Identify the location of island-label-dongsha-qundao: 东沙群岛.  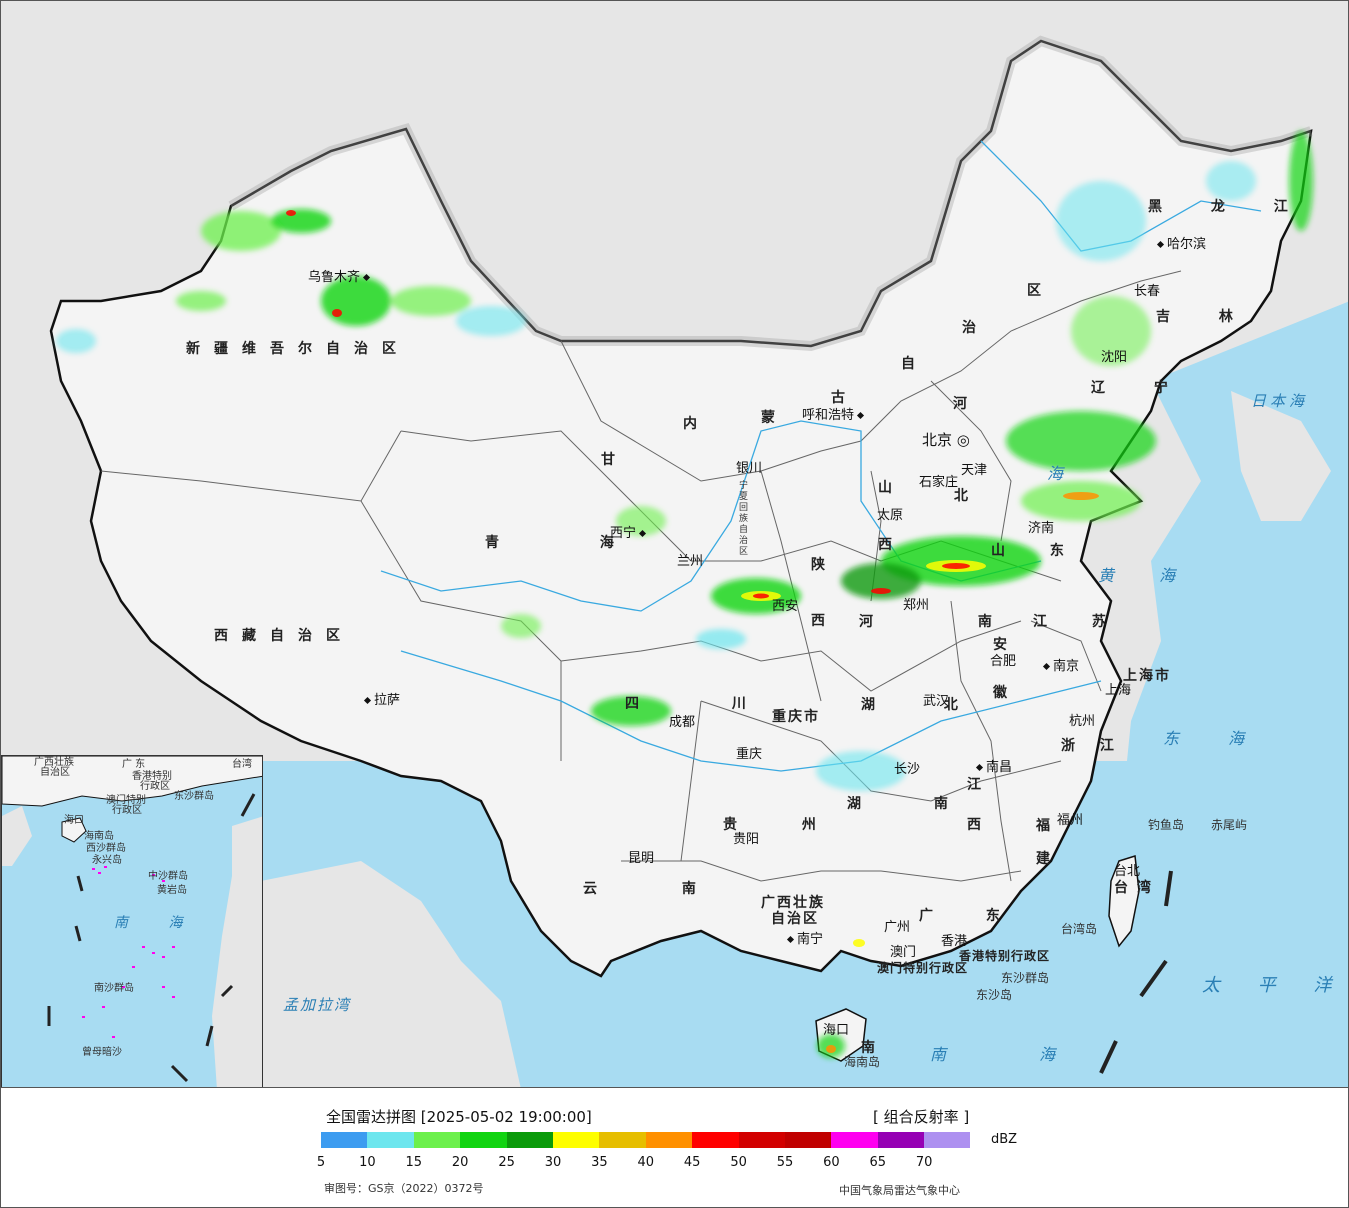
(1025, 978).